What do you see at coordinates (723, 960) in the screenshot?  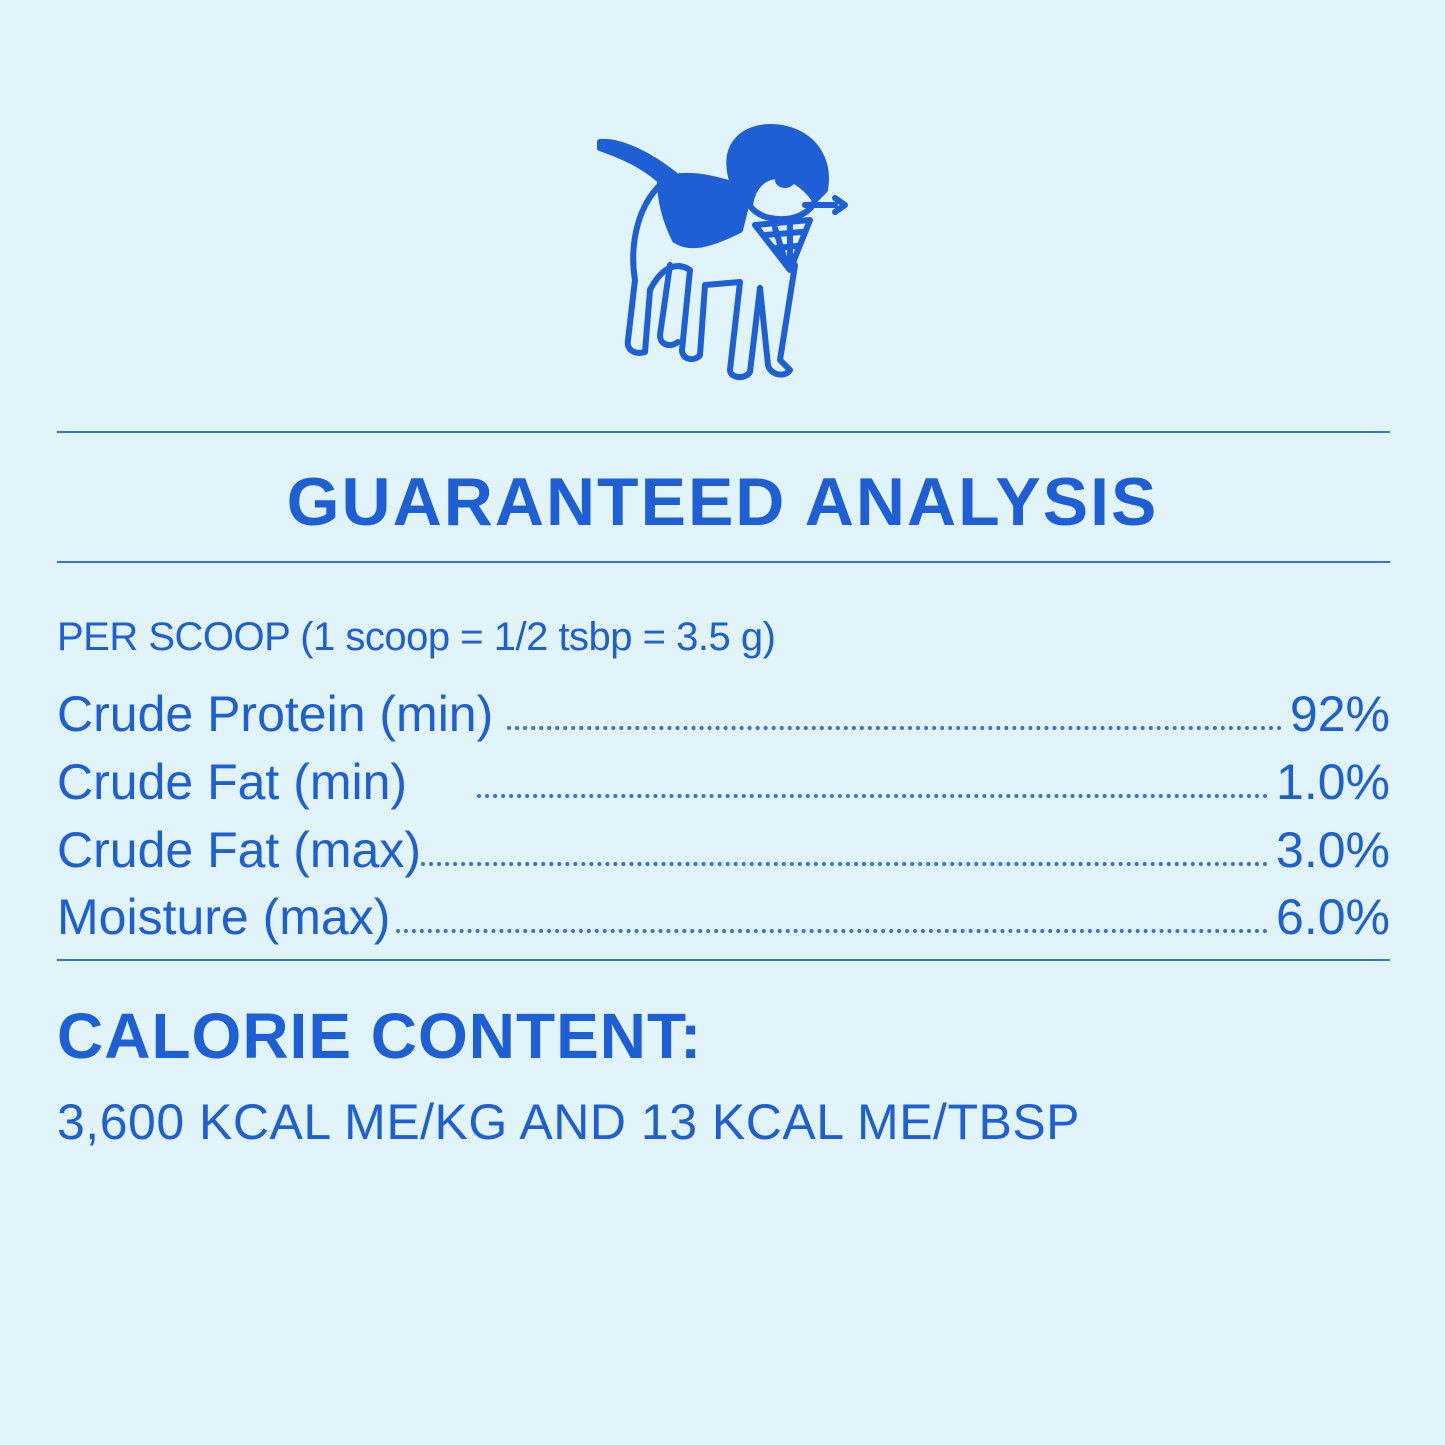 I see `analysis-divider` at bounding box center [723, 960].